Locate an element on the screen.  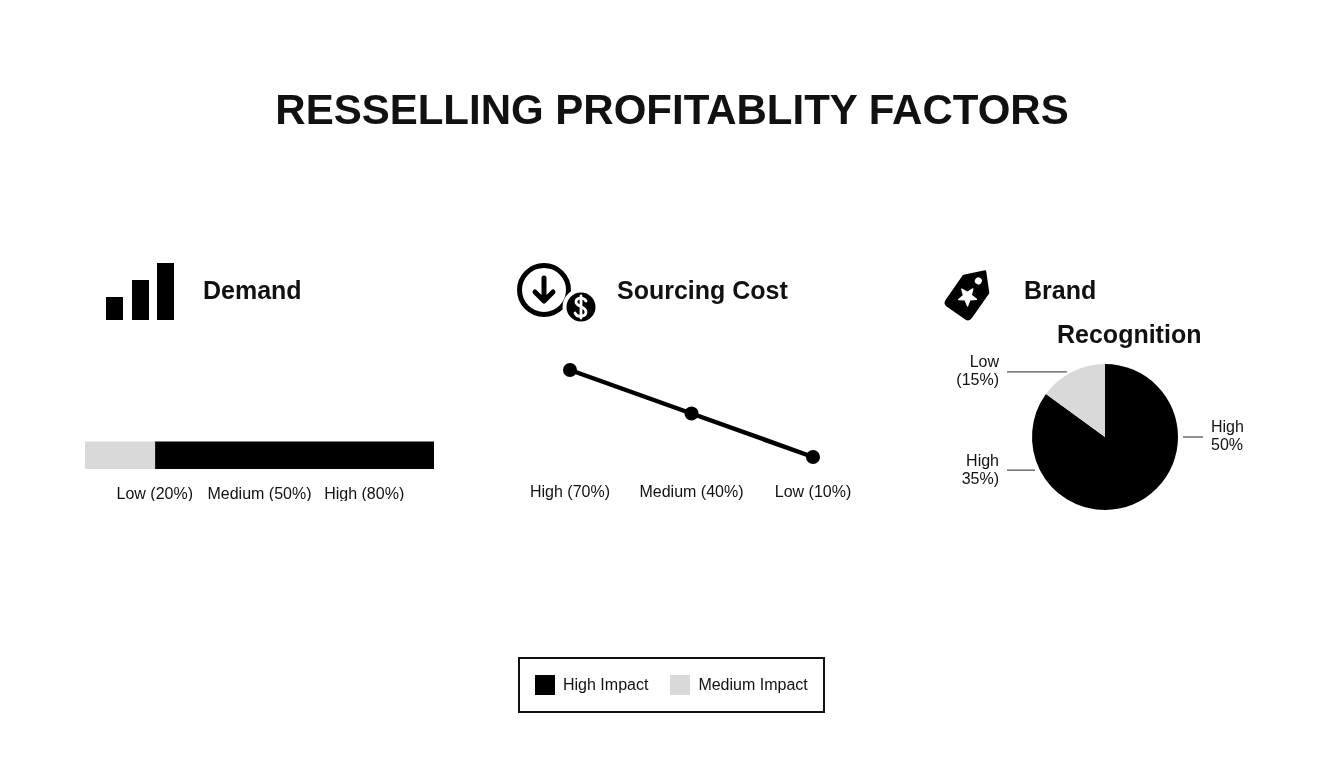
text: RESSELLING PROFITABLITY FACTORS is located at coordinates (672, 110).